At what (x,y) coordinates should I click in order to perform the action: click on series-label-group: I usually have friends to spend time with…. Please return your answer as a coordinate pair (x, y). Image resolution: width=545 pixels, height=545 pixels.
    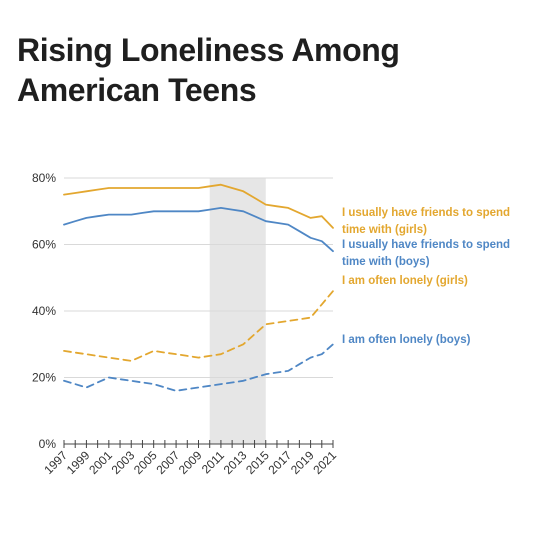
    Looking at the image, I should click on (426, 276).